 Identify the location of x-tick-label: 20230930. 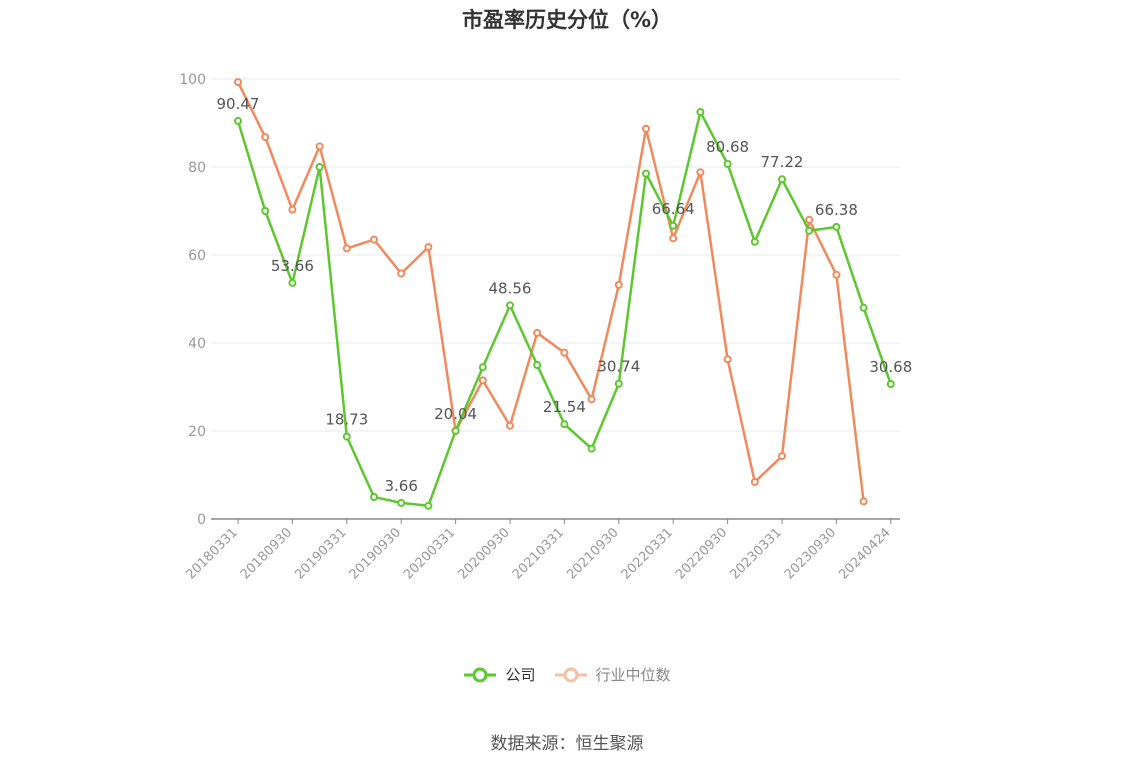
(810, 553).